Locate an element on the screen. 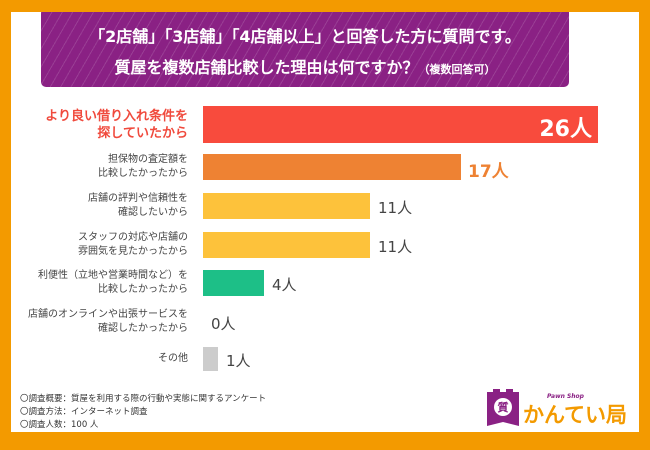  category-label-line: 雰囲気を見たかったから is located at coordinates (133, 251).